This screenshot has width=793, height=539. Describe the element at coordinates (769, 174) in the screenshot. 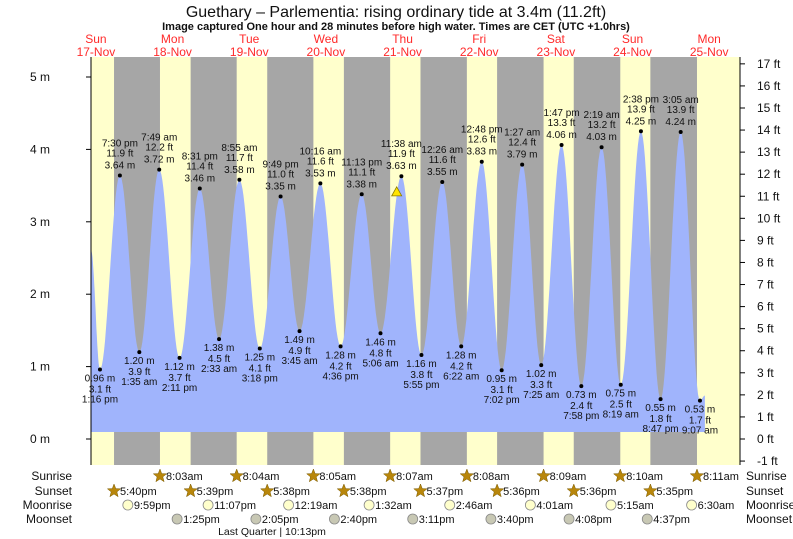

I see `right-tick-label: 12 ft` at that location.